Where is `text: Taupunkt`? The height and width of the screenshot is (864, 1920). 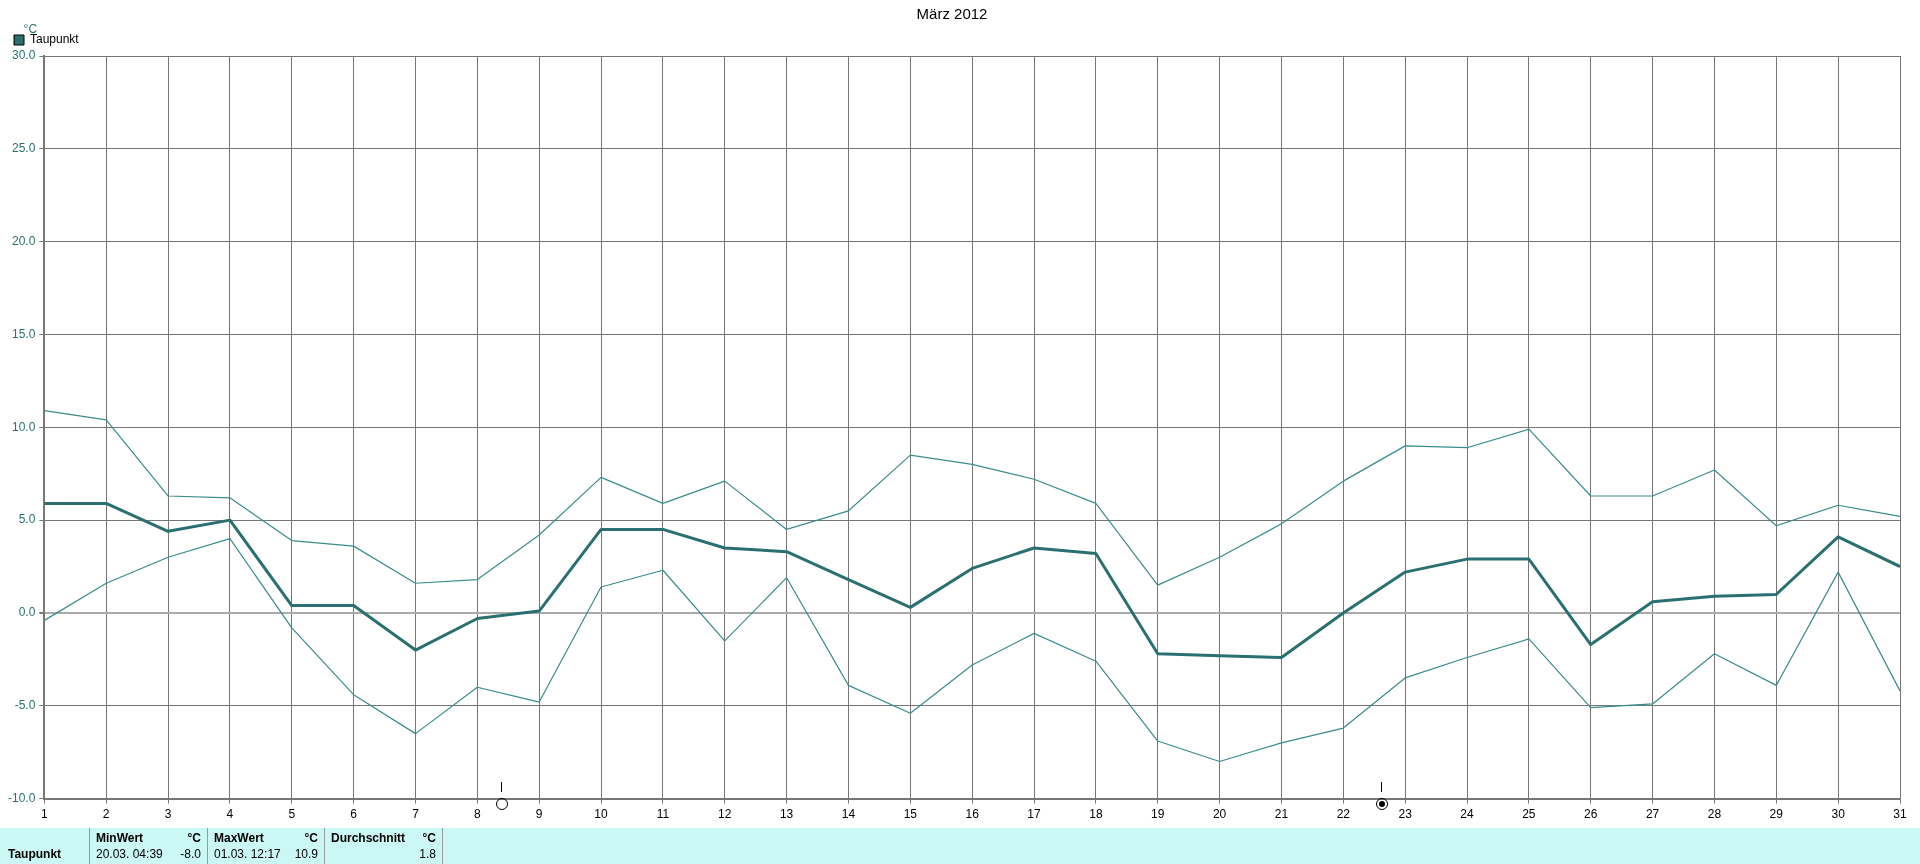
text: Taupunkt is located at coordinates (35, 854).